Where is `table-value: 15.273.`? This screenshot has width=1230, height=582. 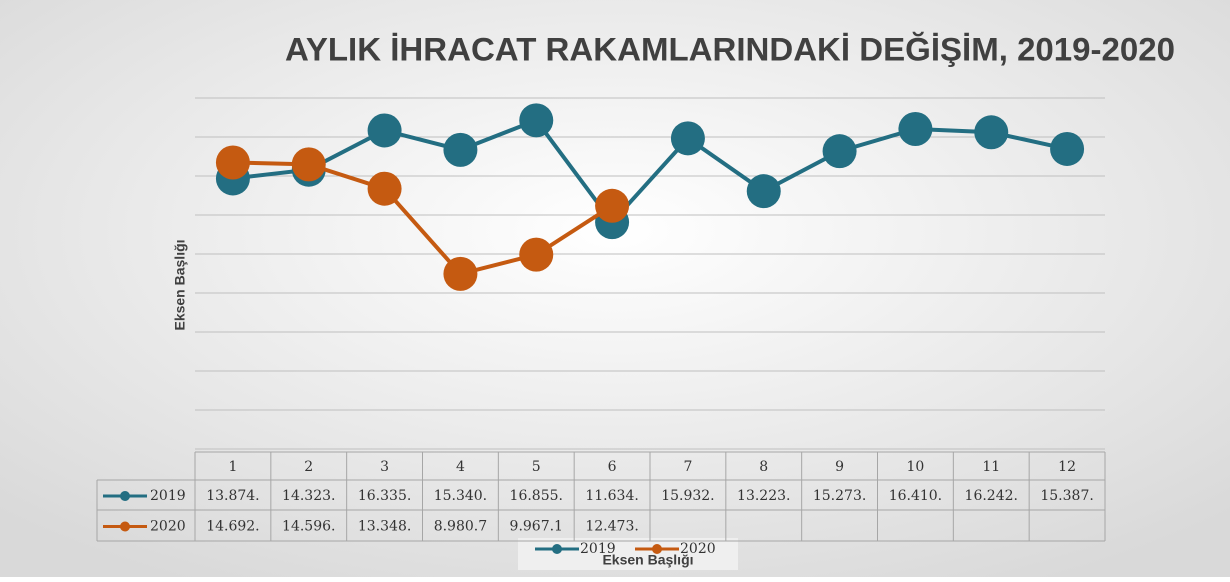
table-value: 15.273. is located at coordinates (839, 496).